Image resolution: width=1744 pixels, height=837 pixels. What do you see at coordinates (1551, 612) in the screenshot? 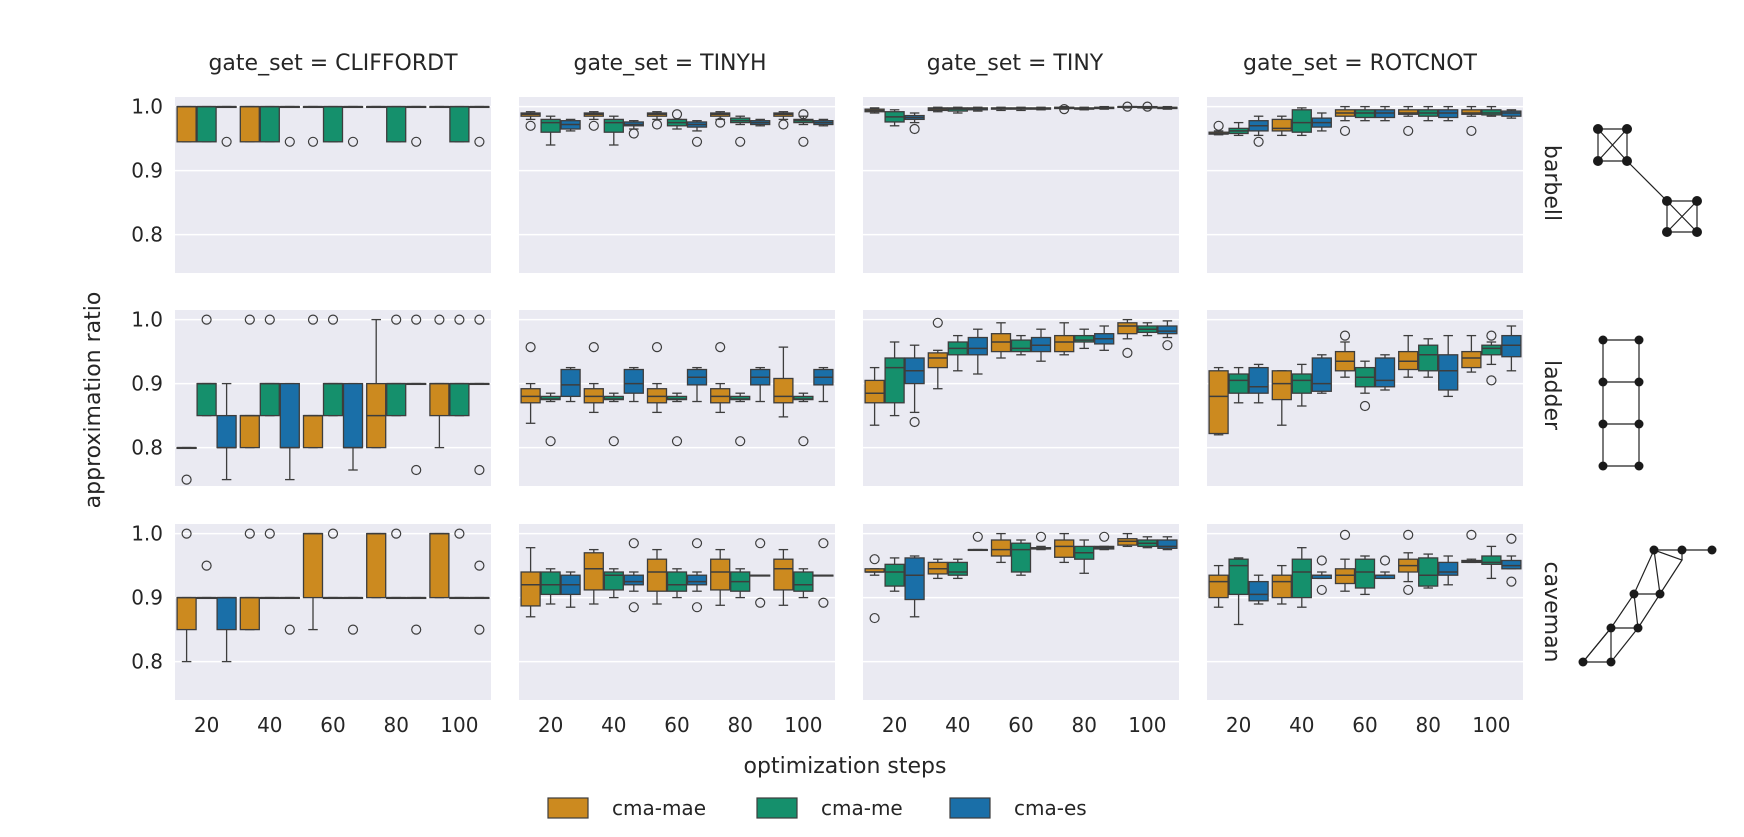
I see `row-title-caveman: caveman` at bounding box center [1551, 612].